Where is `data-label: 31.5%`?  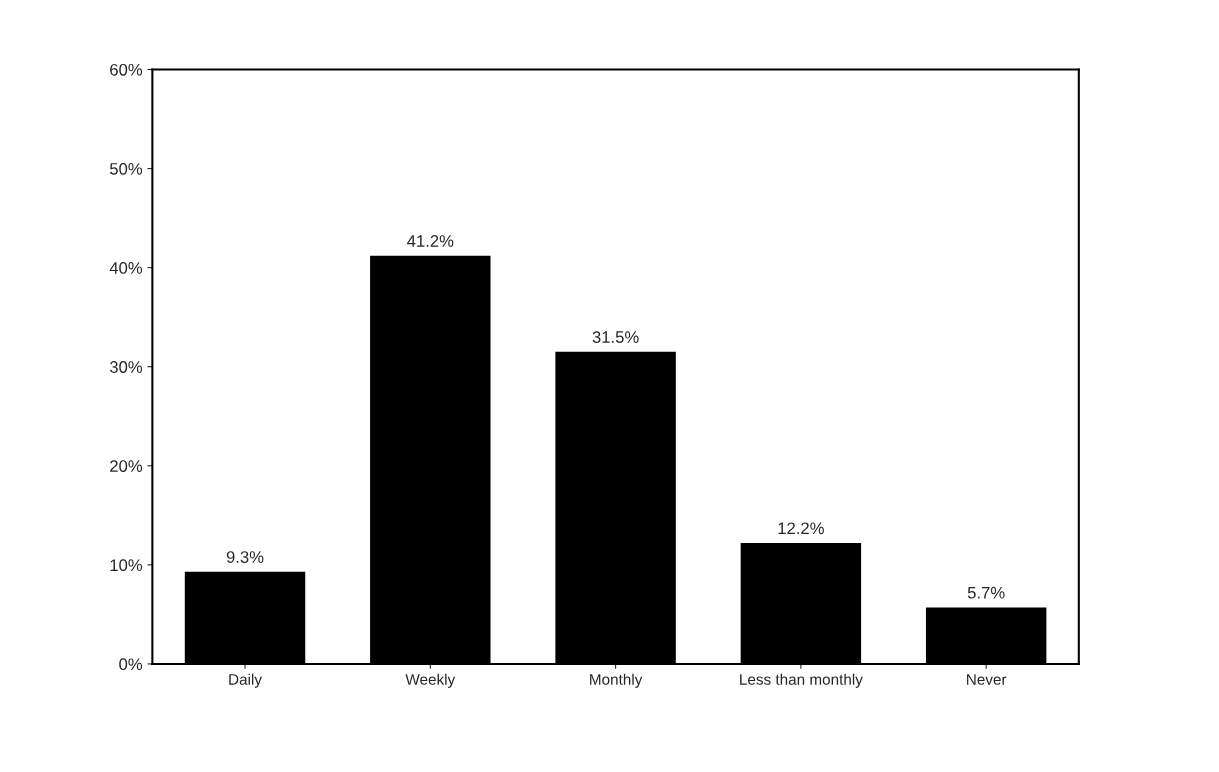
data-label: 31.5% is located at coordinates (615, 337).